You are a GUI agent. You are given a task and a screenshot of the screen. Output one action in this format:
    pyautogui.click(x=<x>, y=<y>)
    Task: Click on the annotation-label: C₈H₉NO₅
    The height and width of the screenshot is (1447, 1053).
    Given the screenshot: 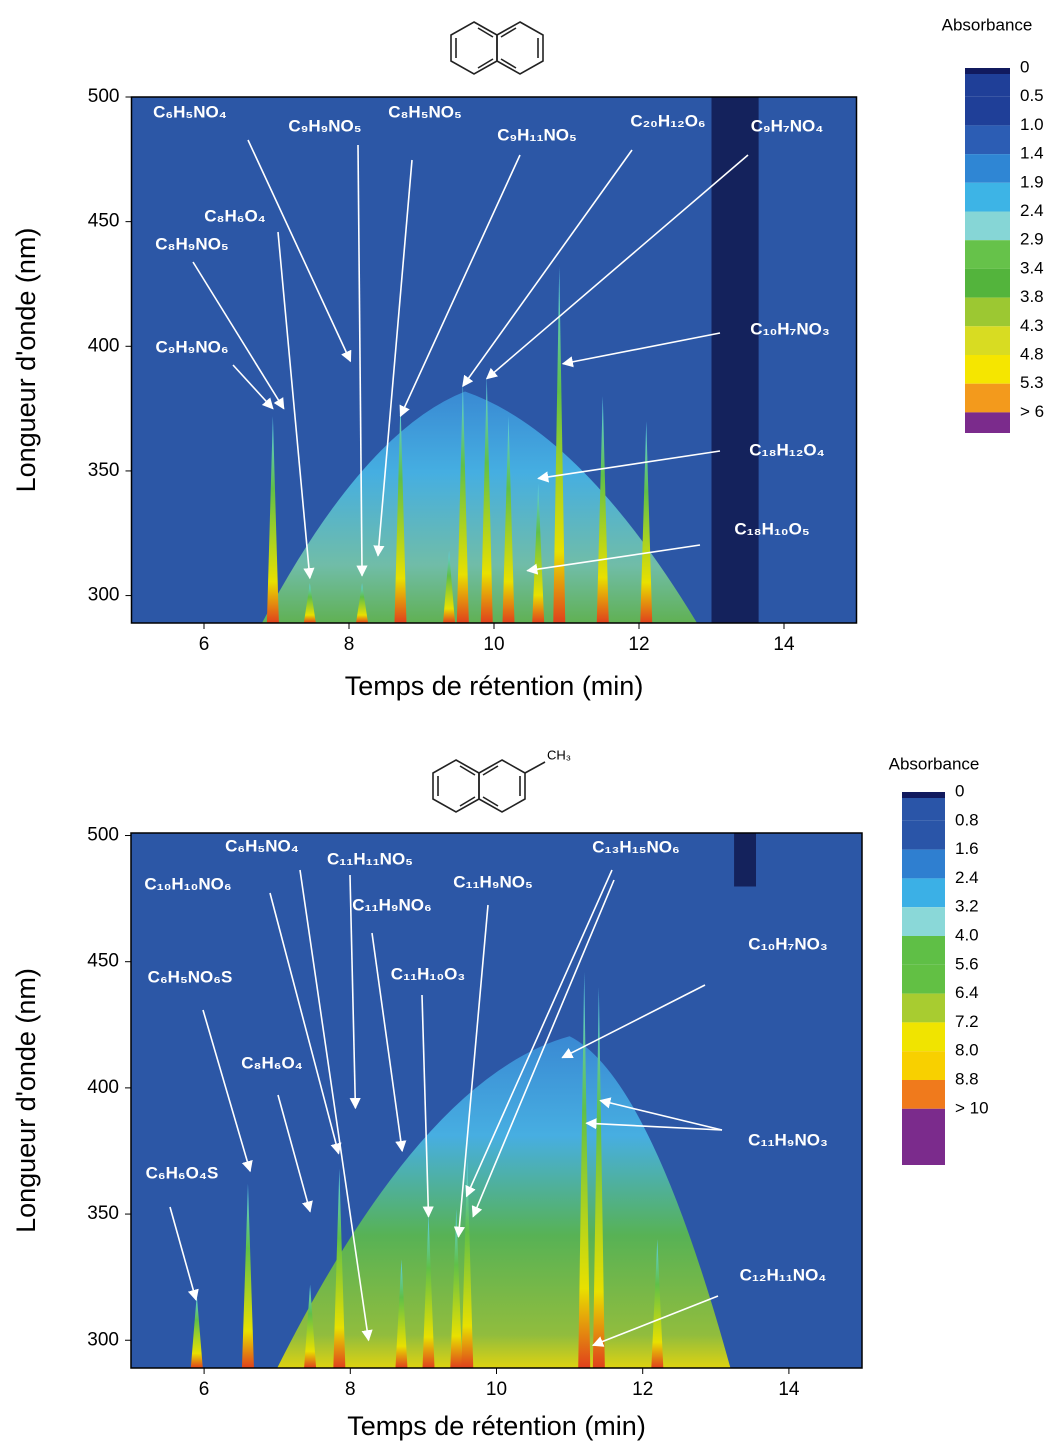 What is the action you would take?
    pyautogui.click(x=191, y=243)
    